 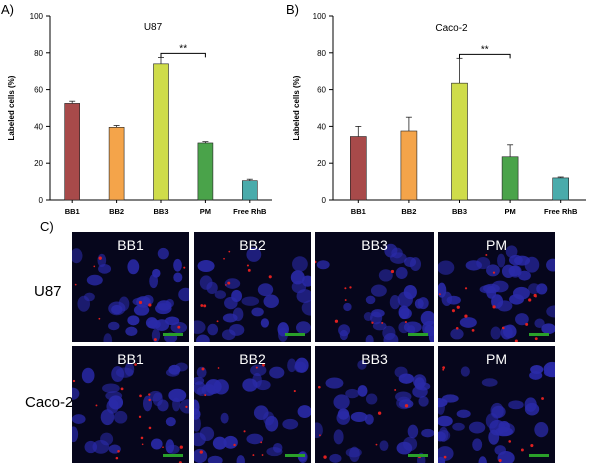 I want to click on bar-pm, so click(x=510, y=178).